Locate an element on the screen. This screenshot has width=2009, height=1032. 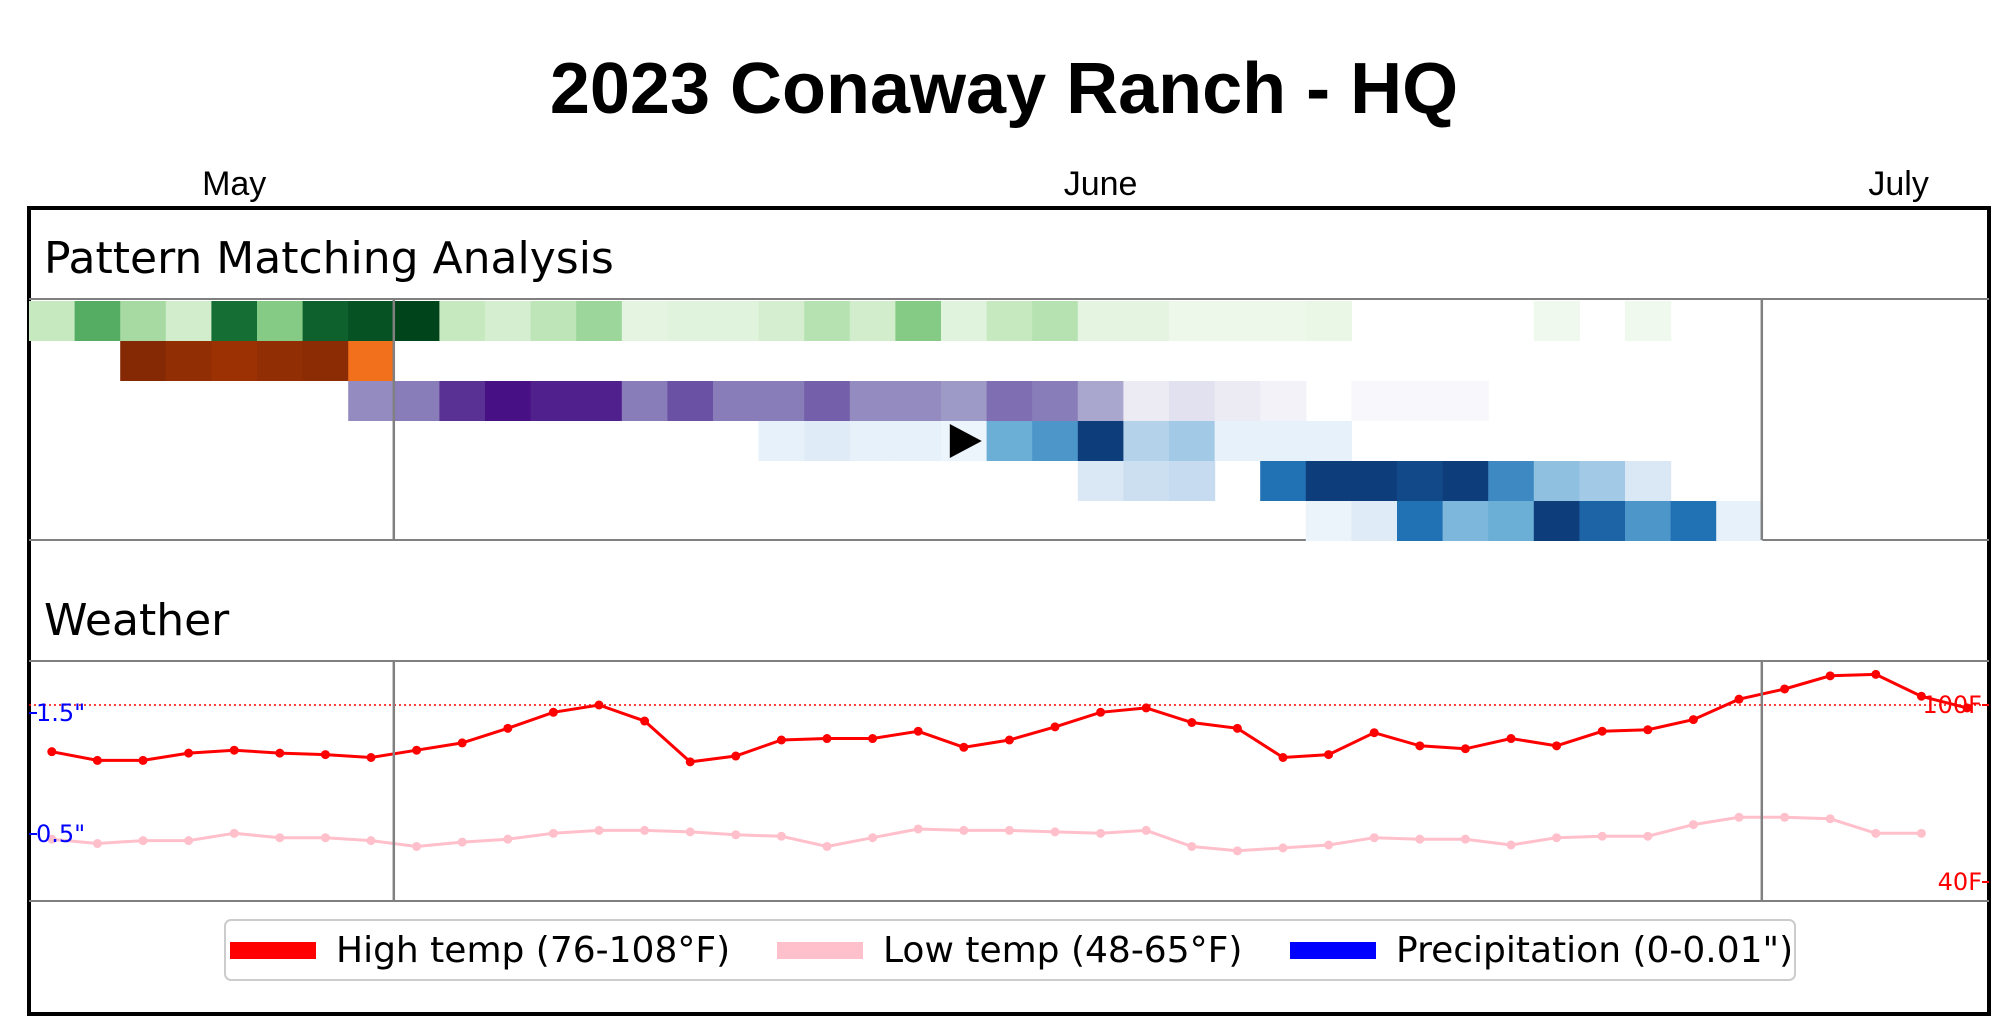
weather-section-title: Weather is located at coordinates (137, 620).